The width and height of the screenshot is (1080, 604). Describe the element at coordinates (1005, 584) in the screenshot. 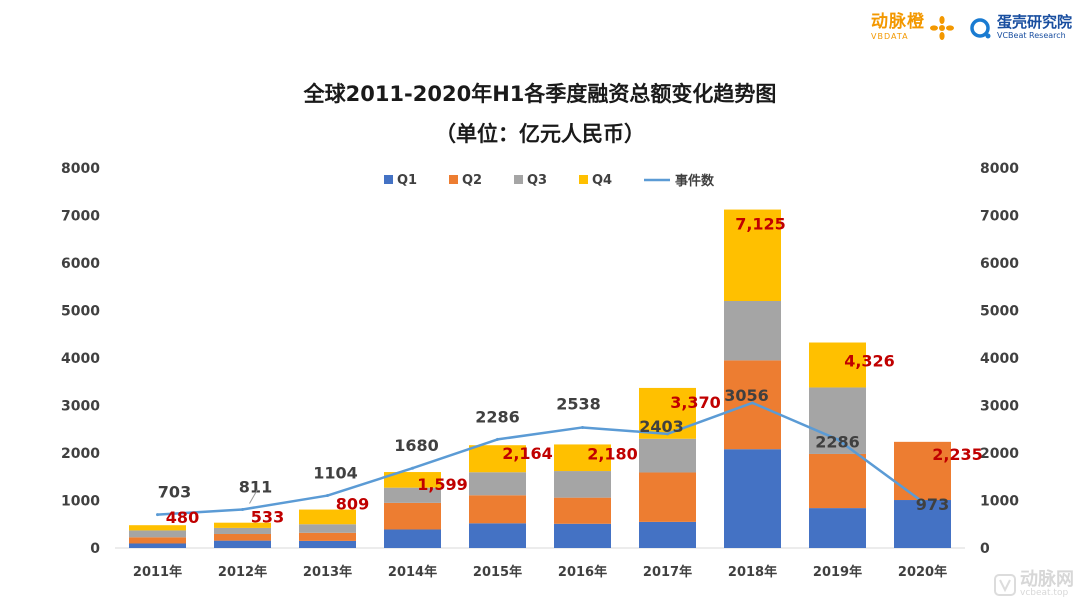

I see `watermark-logo-icon` at that location.